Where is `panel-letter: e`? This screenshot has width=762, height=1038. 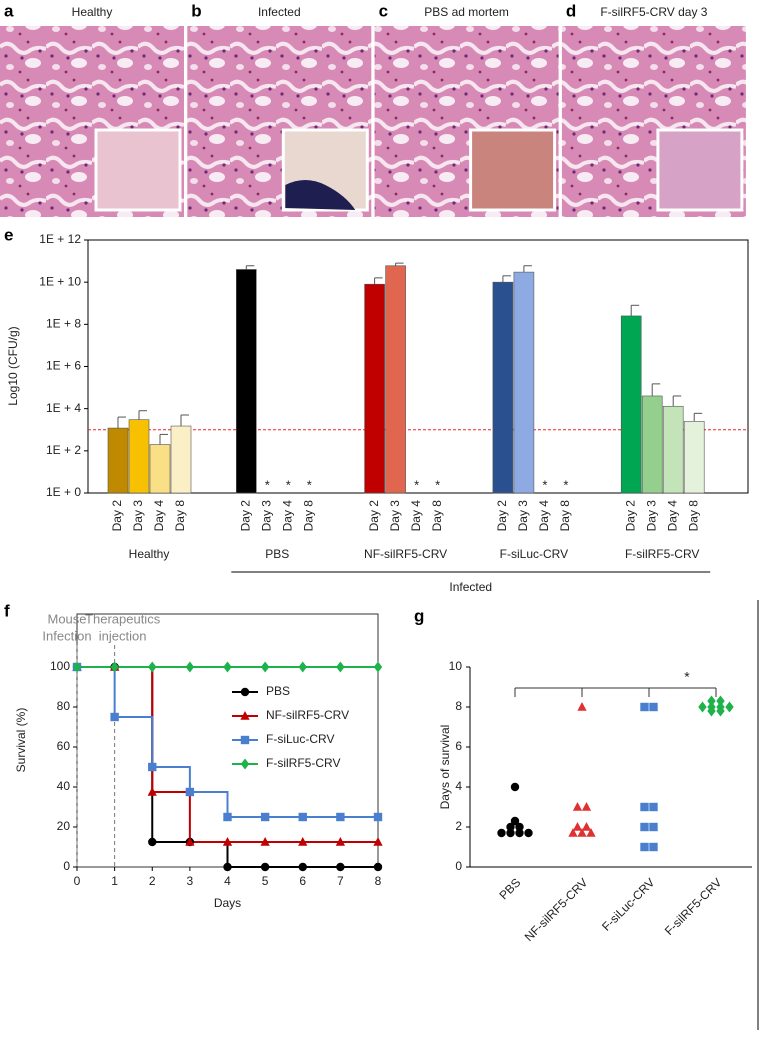
panel-letter: e is located at coordinates (8, 234).